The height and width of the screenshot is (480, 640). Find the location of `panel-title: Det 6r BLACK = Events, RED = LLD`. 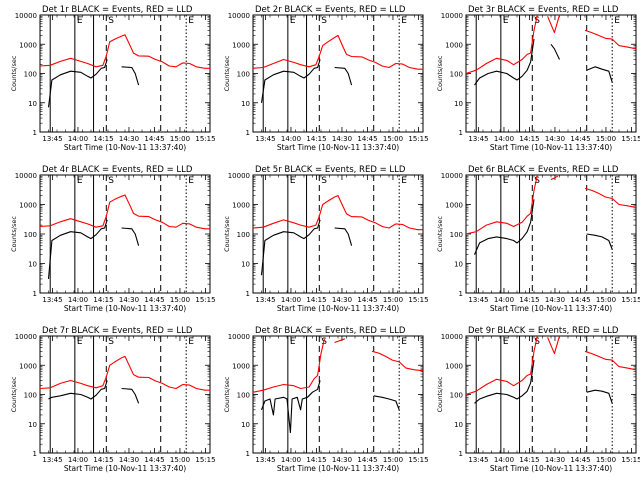

panel-title: Det 6r BLACK = Events, RED = LLD is located at coordinates (543, 170).